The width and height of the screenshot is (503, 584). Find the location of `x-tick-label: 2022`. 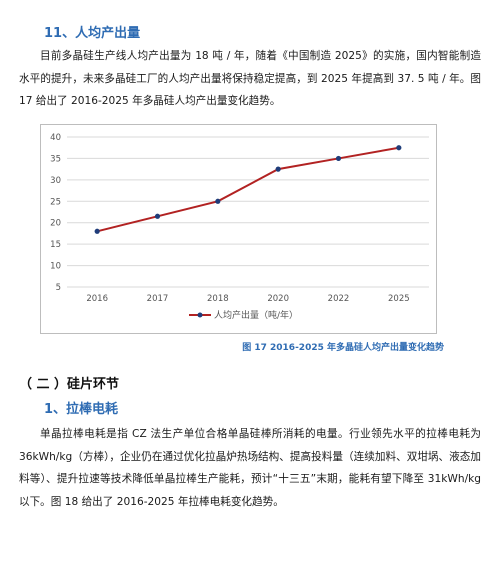

x-tick-label: 2022 is located at coordinates (339, 299).